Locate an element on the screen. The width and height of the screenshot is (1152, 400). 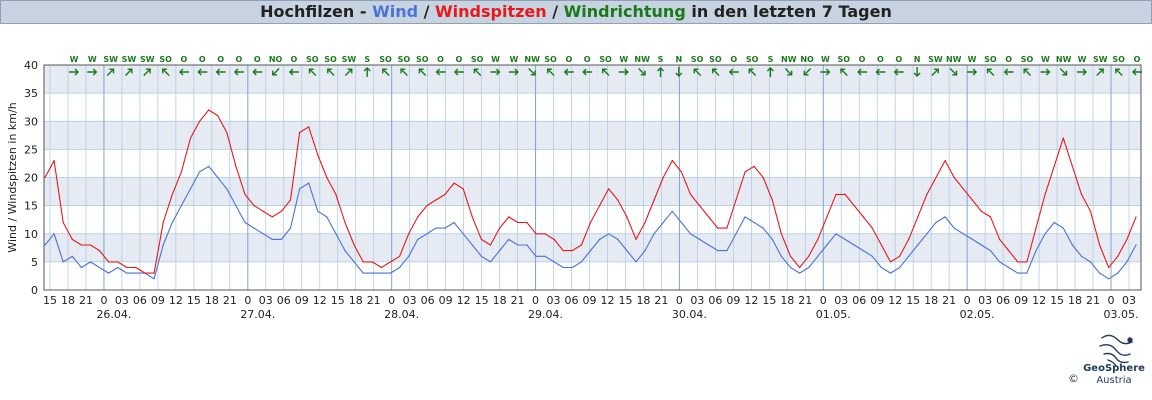
x-tick-label: 09 is located at coordinates (158, 300).